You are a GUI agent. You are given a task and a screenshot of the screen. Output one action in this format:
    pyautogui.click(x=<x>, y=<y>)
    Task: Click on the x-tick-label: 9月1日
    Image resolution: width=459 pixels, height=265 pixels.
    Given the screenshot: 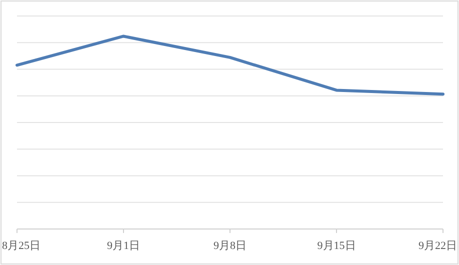 What is the action you would take?
    pyautogui.click(x=123, y=246)
    